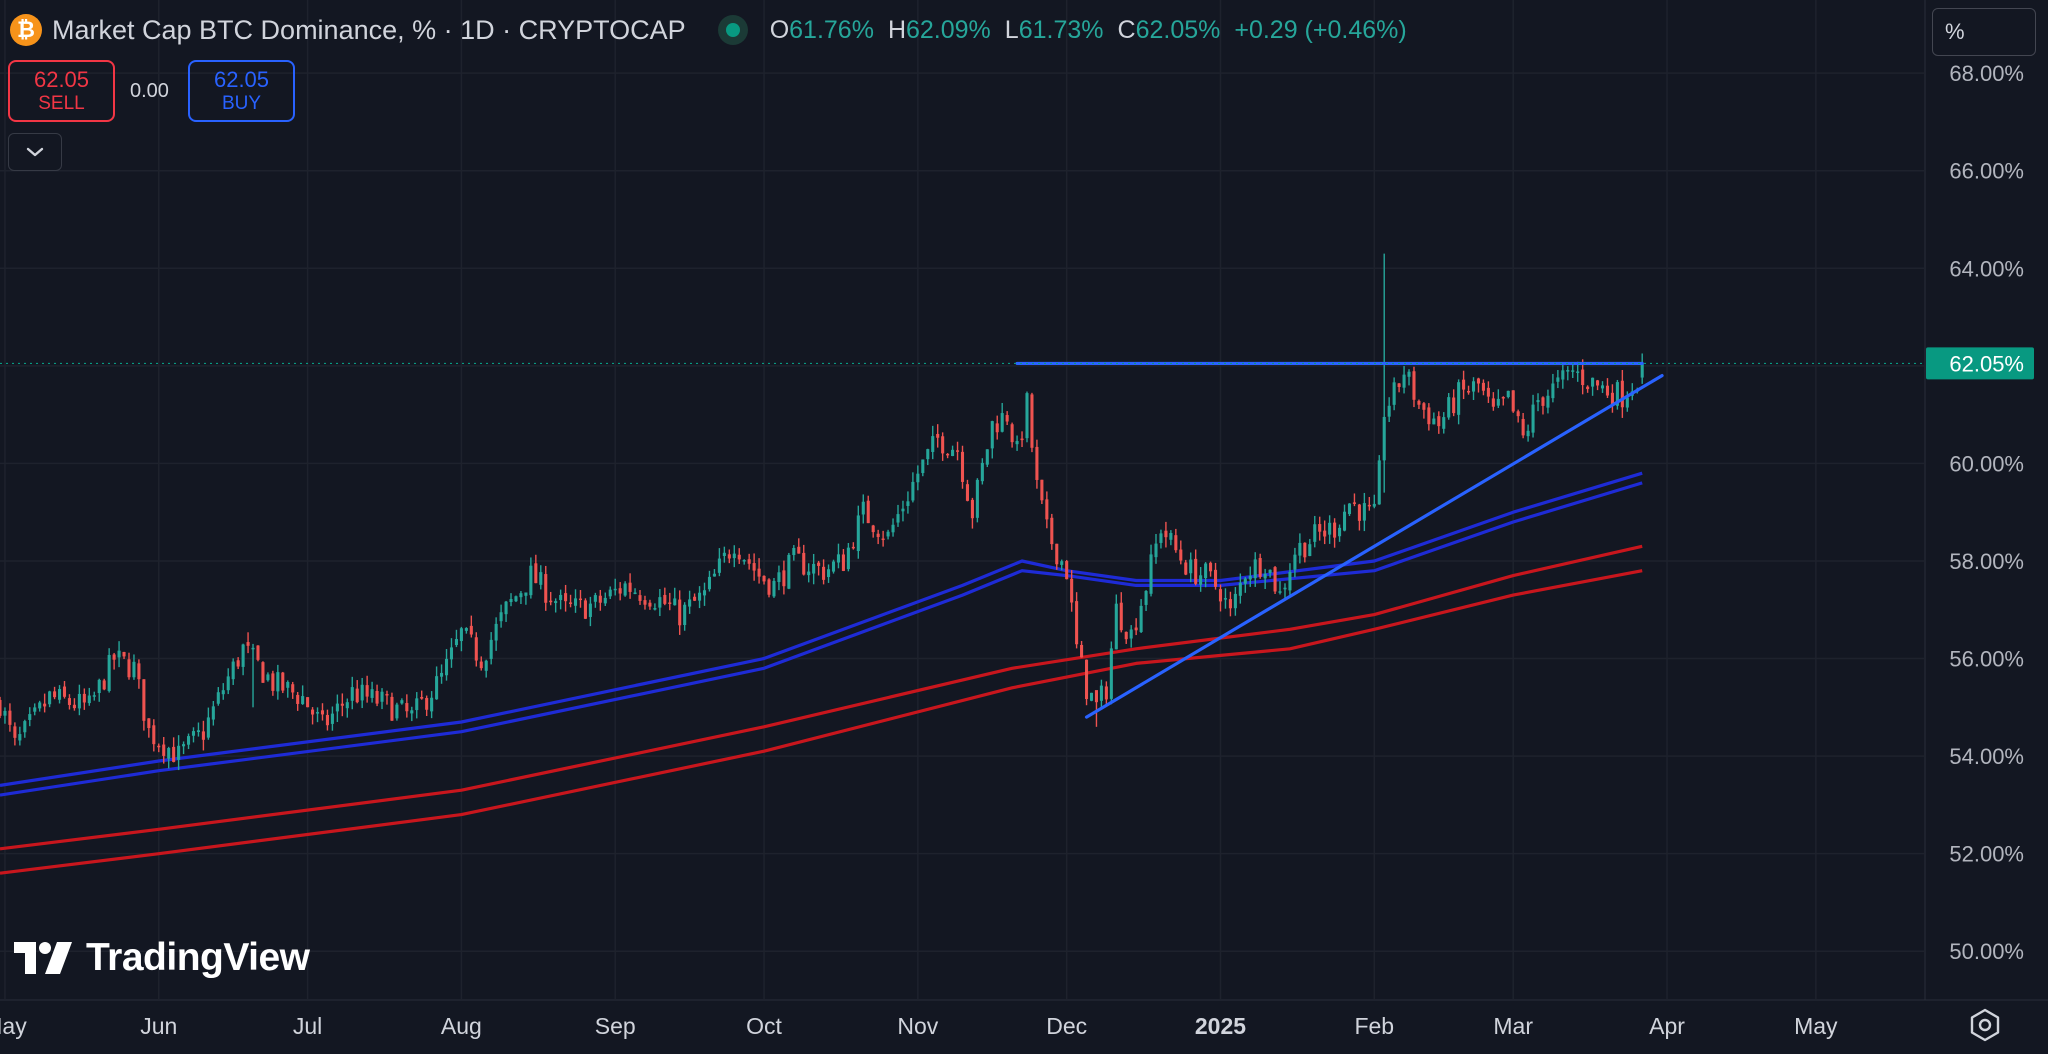 This screenshot has width=2048, height=1054. I want to click on buy-label: BUY, so click(241, 103).